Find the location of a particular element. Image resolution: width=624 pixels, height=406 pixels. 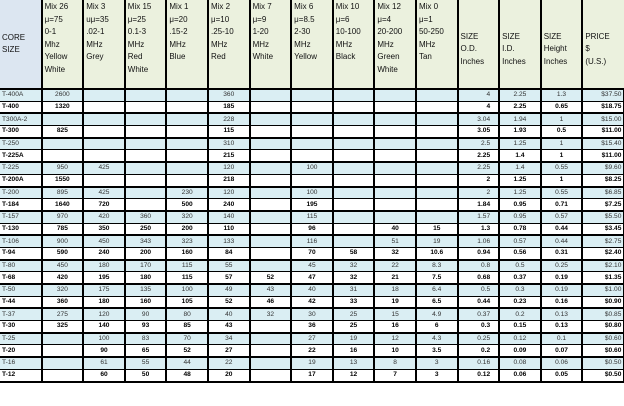

mix-value-cell: 100 is located at coordinates (312, 192).